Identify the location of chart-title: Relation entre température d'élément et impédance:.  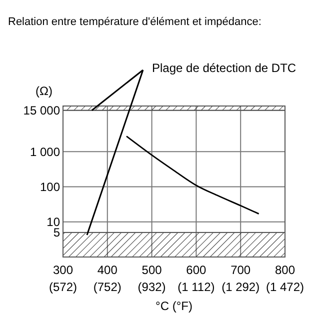
(135, 22).